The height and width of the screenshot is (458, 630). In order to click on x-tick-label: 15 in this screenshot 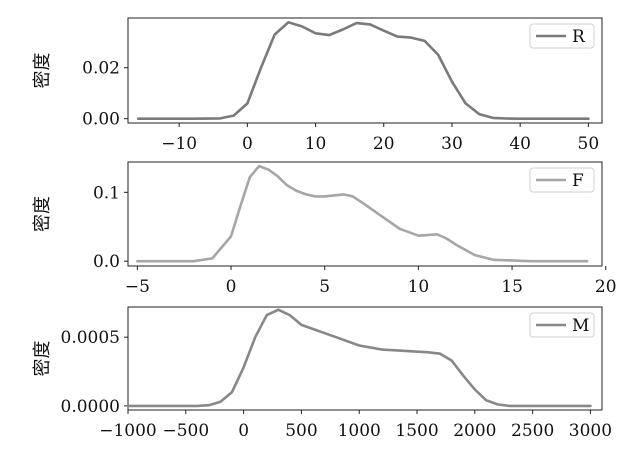, I will do `click(512, 287)`.